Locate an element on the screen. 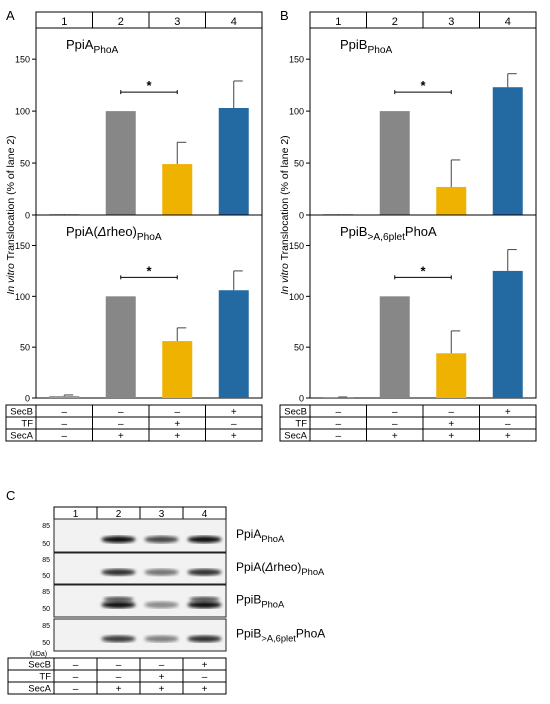 The width and height of the screenshot is (550, 704). blot-condition-name: SecB is located at coordinates (39, 665).